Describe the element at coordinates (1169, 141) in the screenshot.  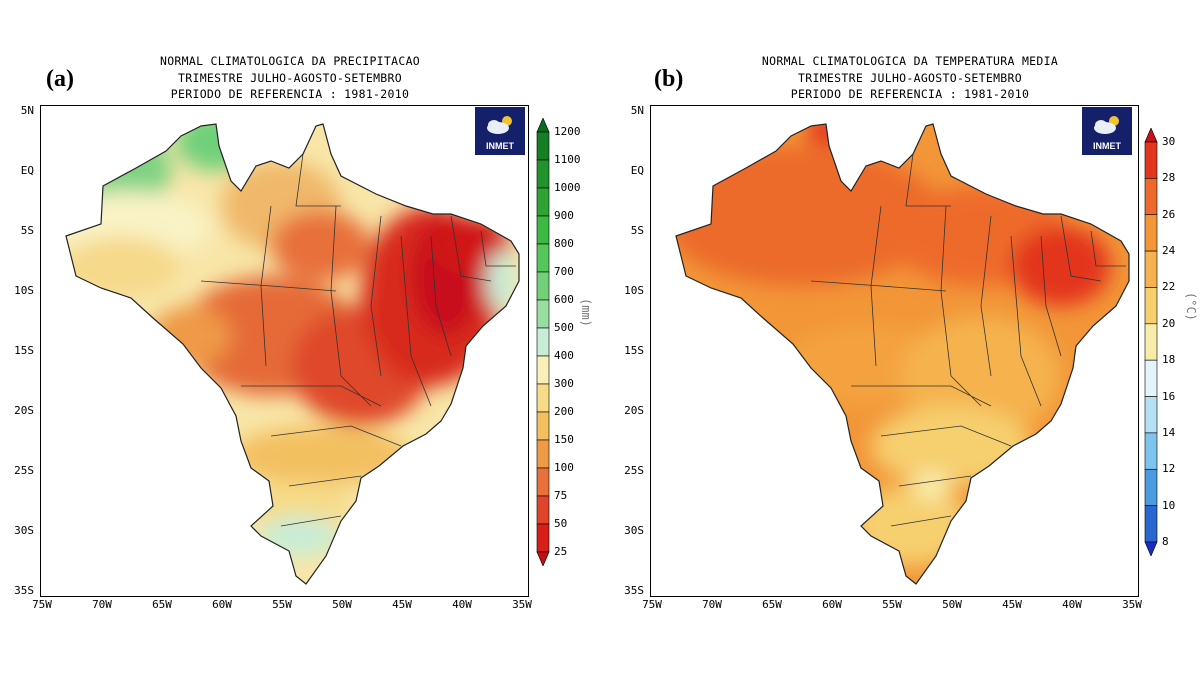
I see `colorbar-label: 30` at that location.